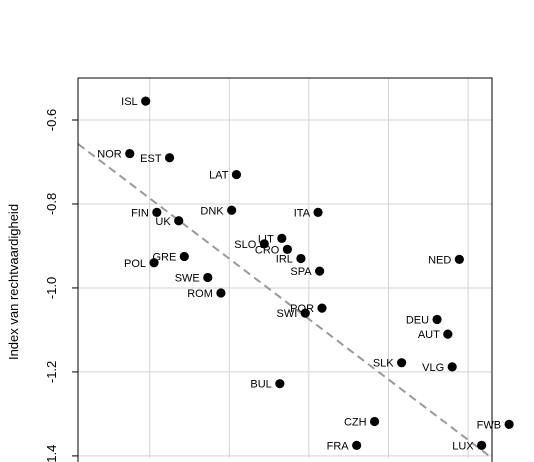  I want to click on point-label-rom: ROM, so click(200, 294).